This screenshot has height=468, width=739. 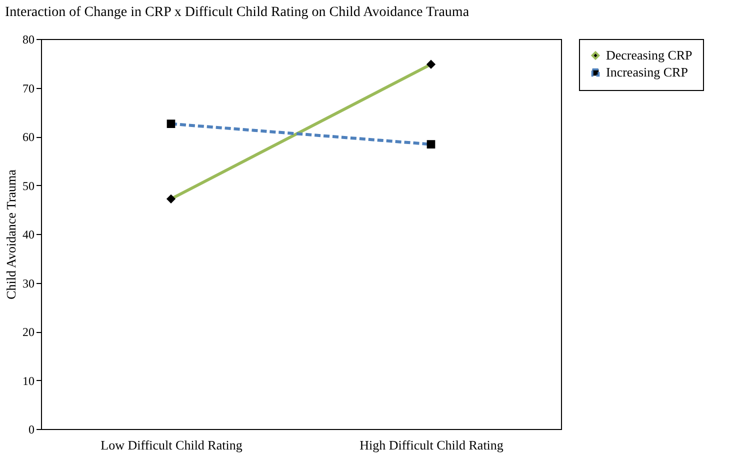 I want to click on y-tick-label: 0, so click(x=31, y=429).